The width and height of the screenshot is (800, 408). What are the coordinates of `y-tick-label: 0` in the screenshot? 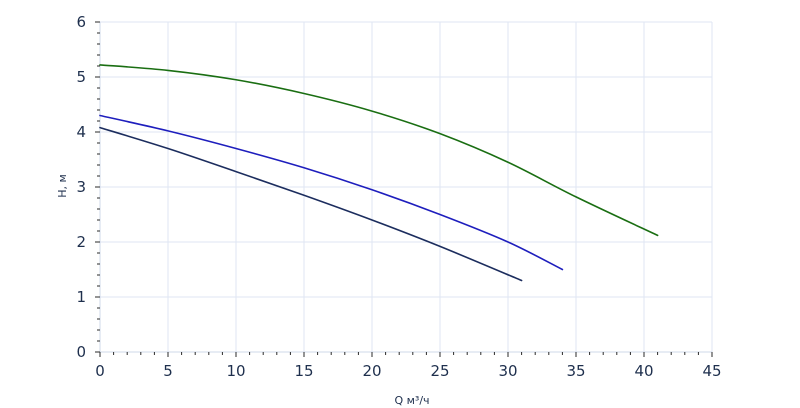 It's located at (81, 352).